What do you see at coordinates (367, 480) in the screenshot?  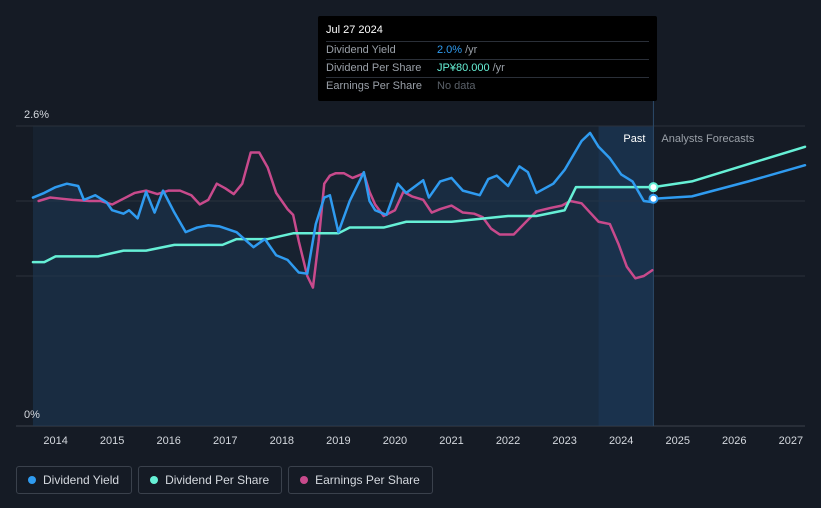 I see `legend-label: Earnings Per Share` at bounding box center [367, 480].